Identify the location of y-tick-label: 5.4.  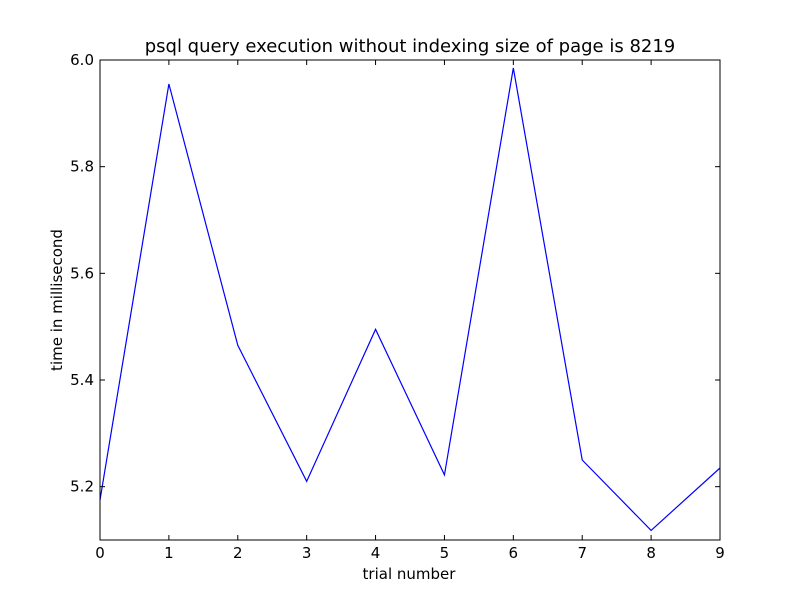
(82, 380).